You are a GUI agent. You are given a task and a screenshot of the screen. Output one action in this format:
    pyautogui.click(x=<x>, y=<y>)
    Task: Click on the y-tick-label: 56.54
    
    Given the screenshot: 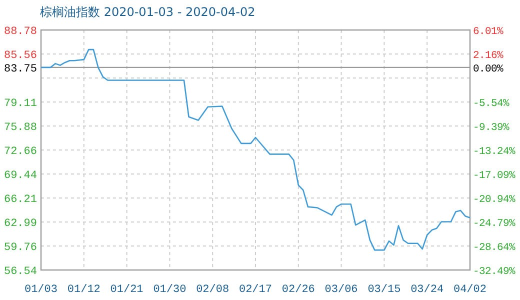 What is the action you would take?
    pyautogui.click(x=21, y=272)
    